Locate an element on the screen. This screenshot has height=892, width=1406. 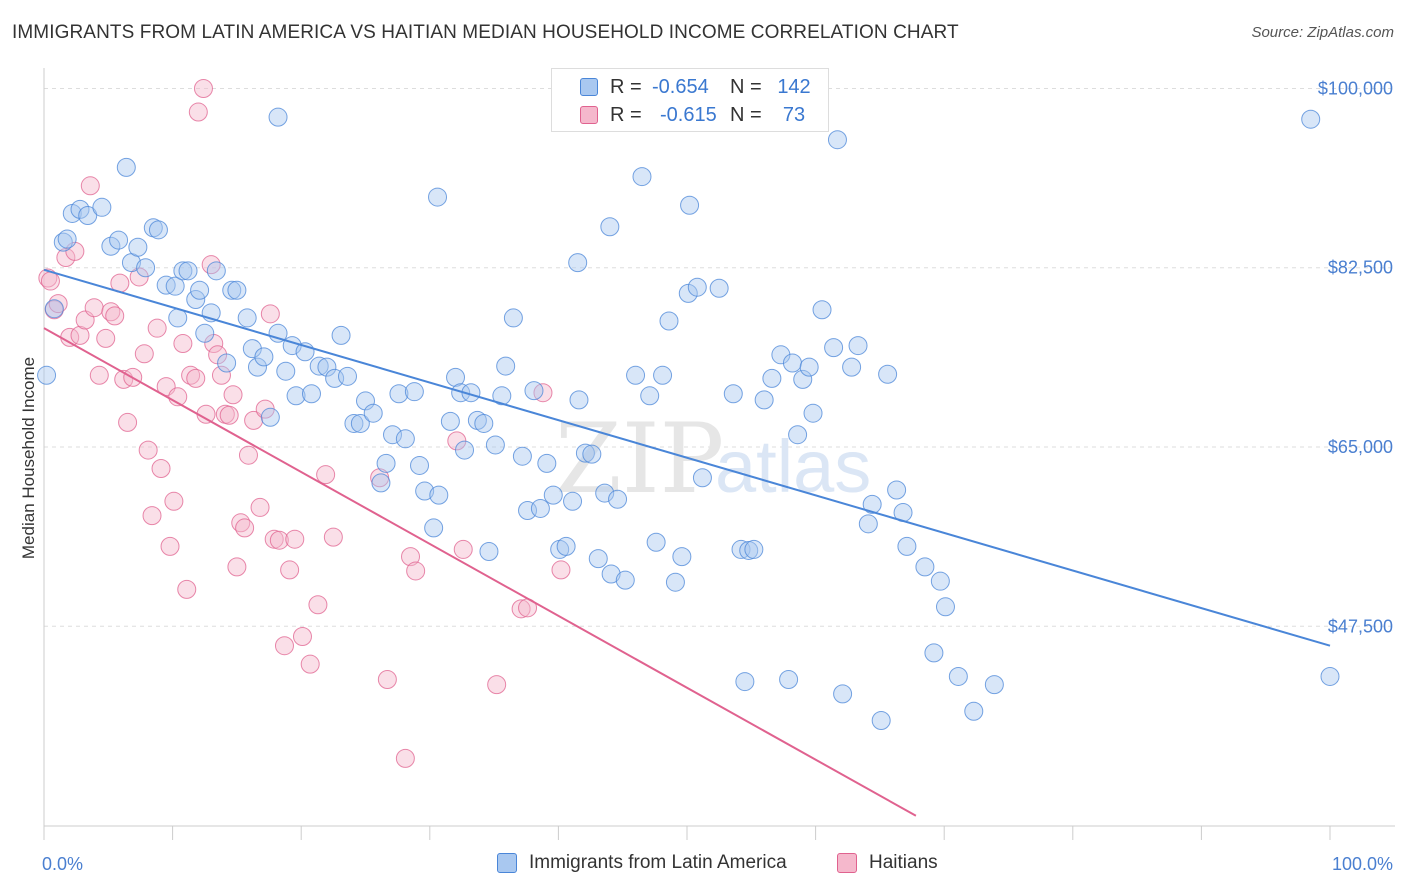
watermark-zip: ZIP is located at coordinates (639, 459).